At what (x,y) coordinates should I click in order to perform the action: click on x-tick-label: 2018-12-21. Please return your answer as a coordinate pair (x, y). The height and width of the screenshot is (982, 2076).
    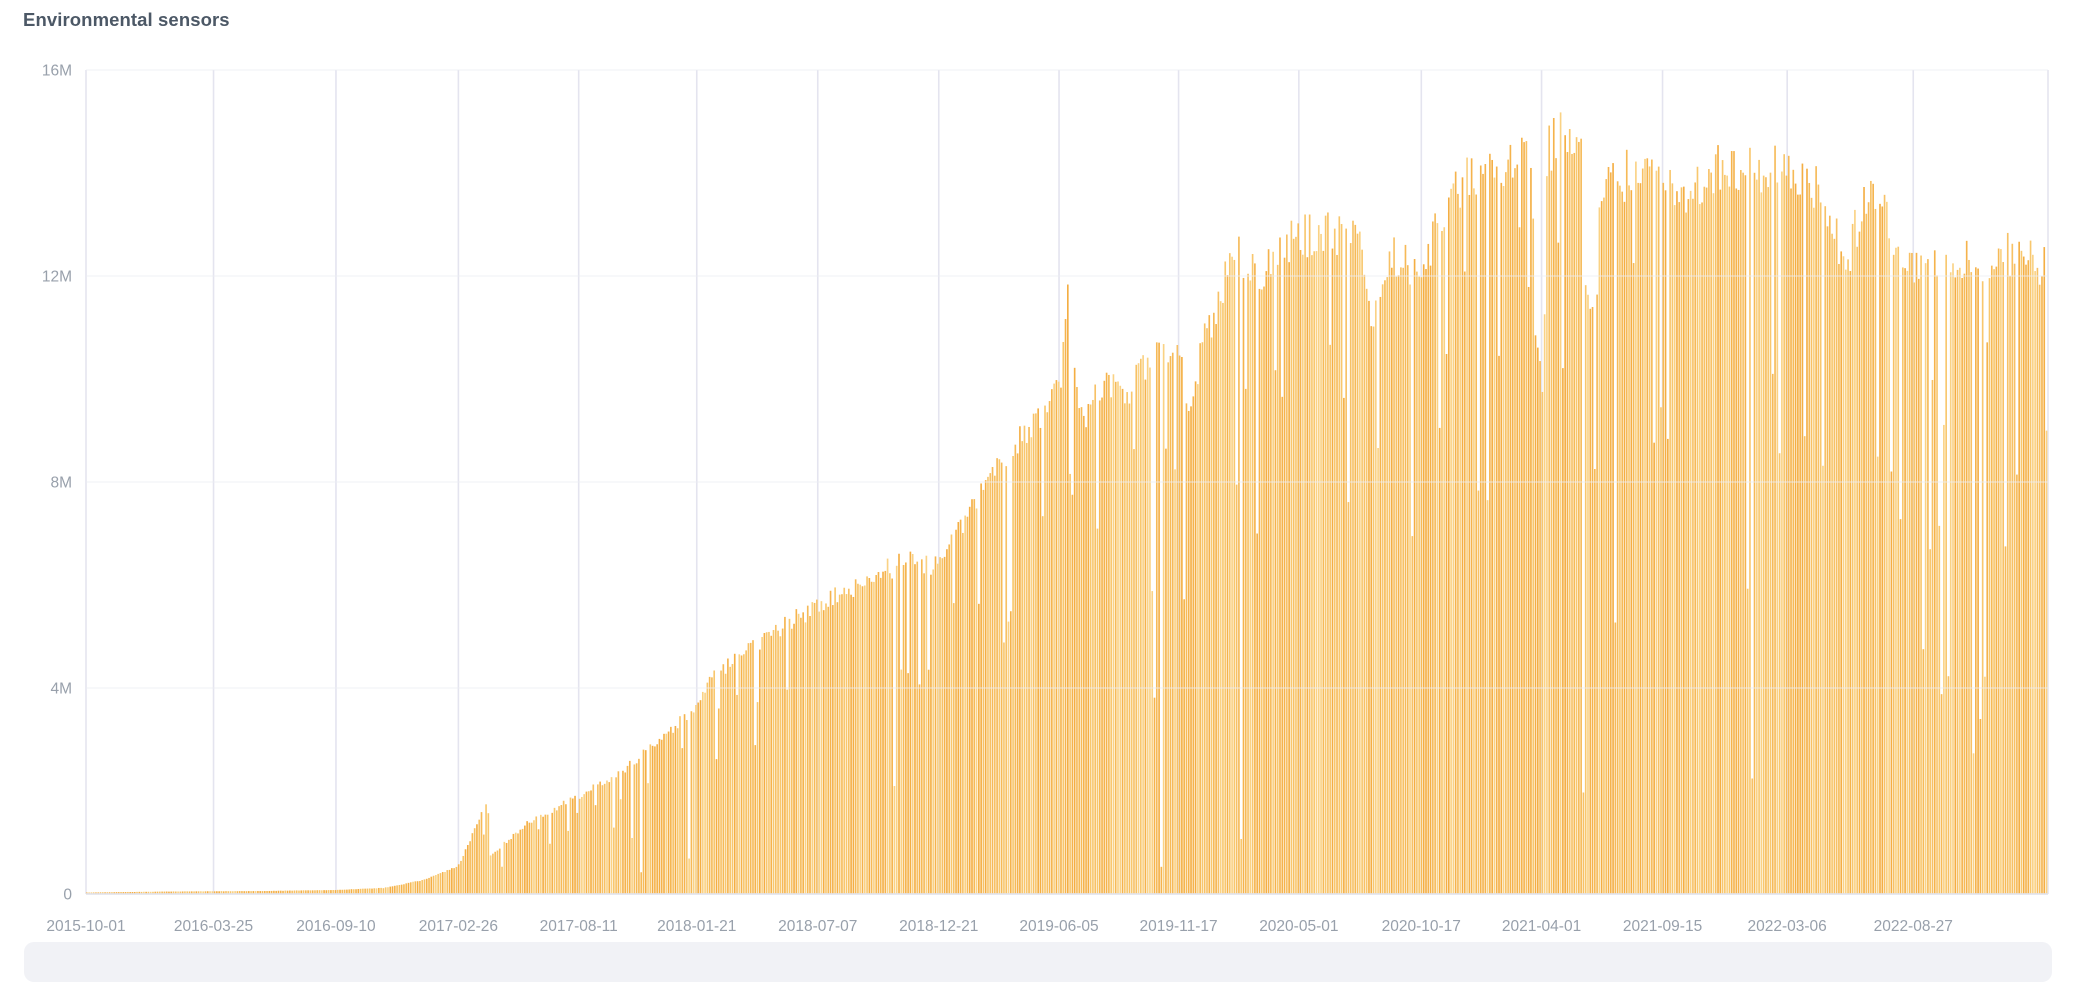
    Looking at the image, I should click on (938, 926).